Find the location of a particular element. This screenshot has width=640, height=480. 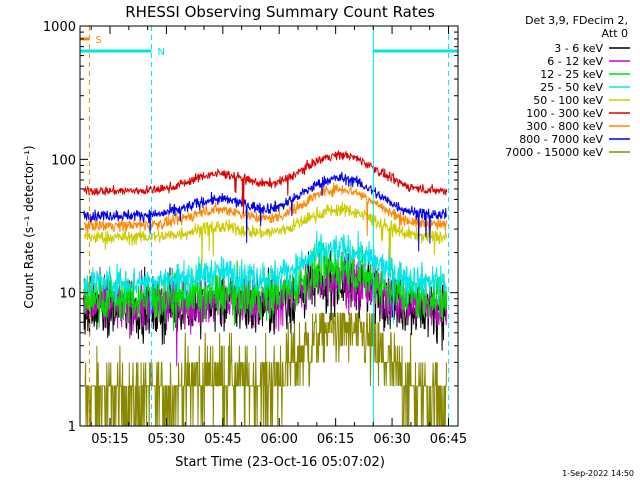

x-tick-label: 06:45 is located at coordinates (448, 439).